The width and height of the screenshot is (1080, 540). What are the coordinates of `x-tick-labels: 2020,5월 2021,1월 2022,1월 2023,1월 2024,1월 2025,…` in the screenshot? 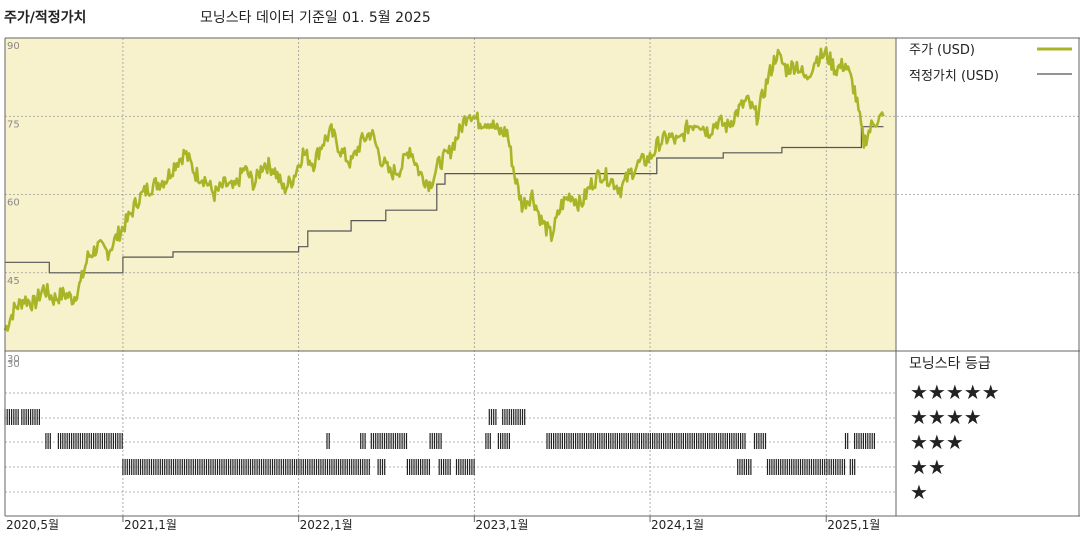 It's located at (443, 525).